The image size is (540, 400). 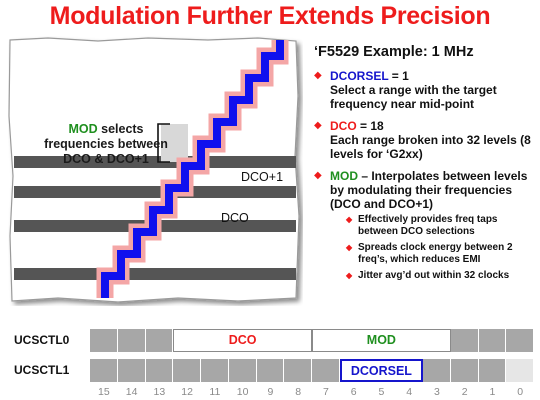 What do you see at coordinates (106, 159) in the screenshot?
I see `mod-note-line3: DCO & DCO+1` at bounding box center [106, 159].